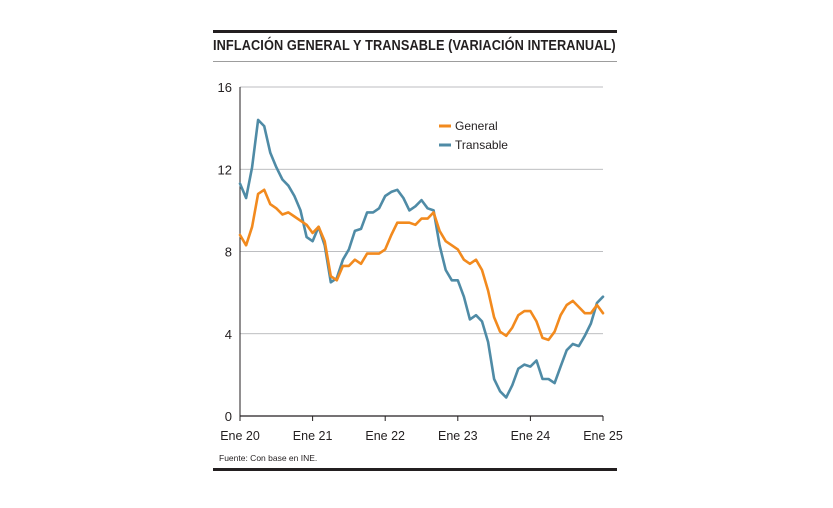 This screenshot has width=833, height=508. Describe the element at coordinates (225, 169) in the screenshot. I see `y-tick-label: 12` at that location.